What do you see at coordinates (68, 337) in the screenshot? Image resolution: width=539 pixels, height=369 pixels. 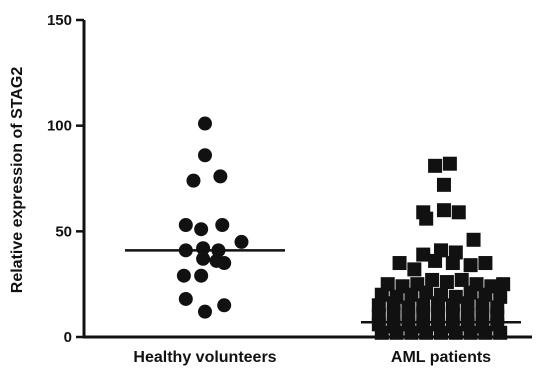 I see `y-tick-label: 0` at bounding box center [68, 337].